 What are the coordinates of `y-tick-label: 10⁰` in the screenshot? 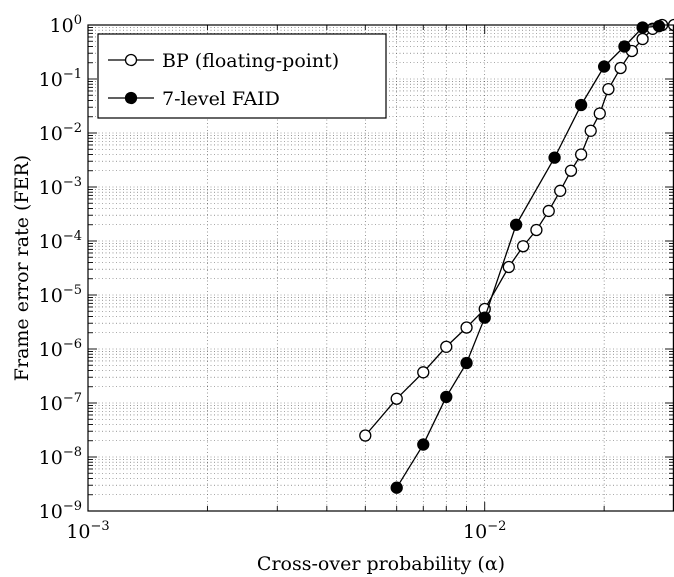 It's located at (66, 25).